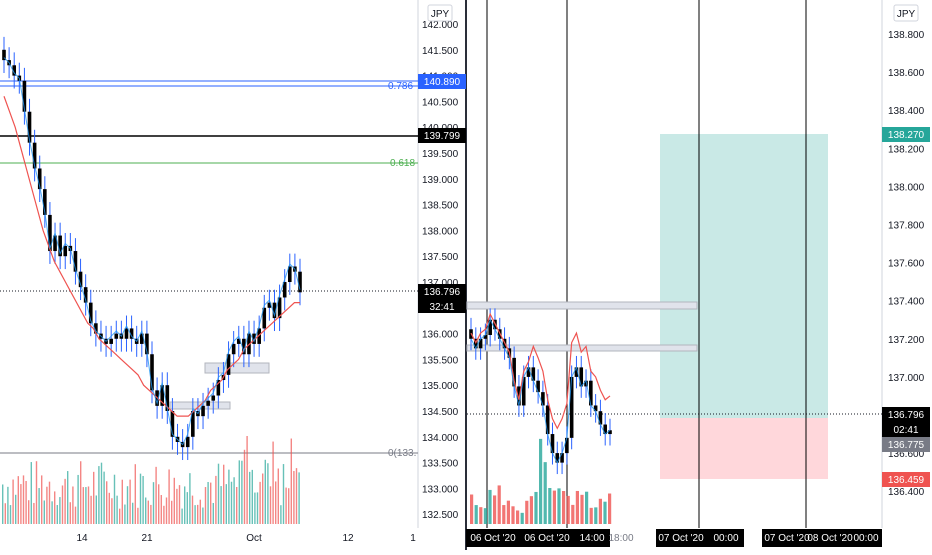  Describe the element at coordinates (400, 86) in the screenshot. I see `fib-0786-label: 0.786` at that location.